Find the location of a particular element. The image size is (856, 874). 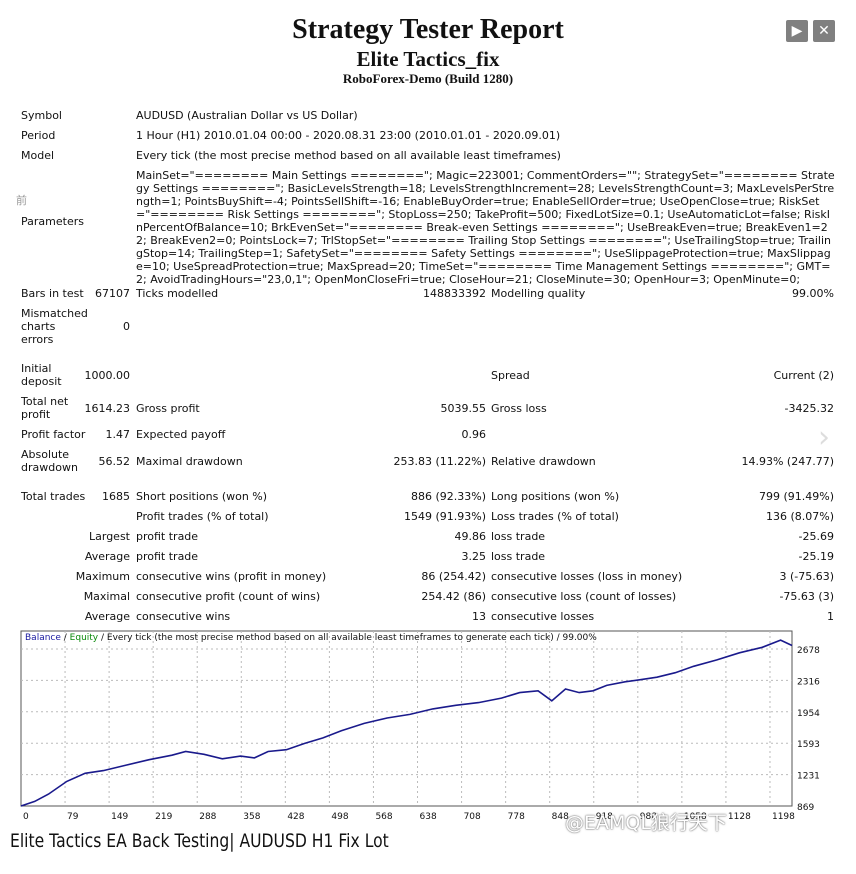

profittrades-value: 1549 (91.93%) is located at coordinates (444, 516).